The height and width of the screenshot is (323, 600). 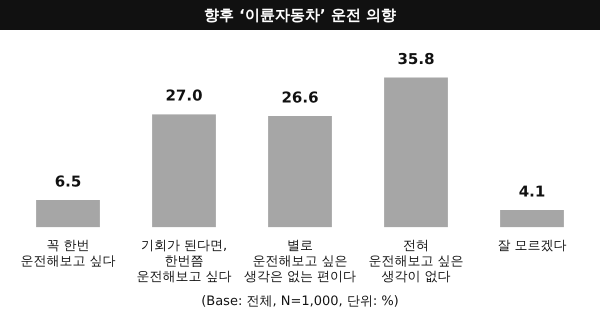 I want to click on chart-title: 향후 ‘이륜자동차’ 운전 의향, so click(x=300, y=15).